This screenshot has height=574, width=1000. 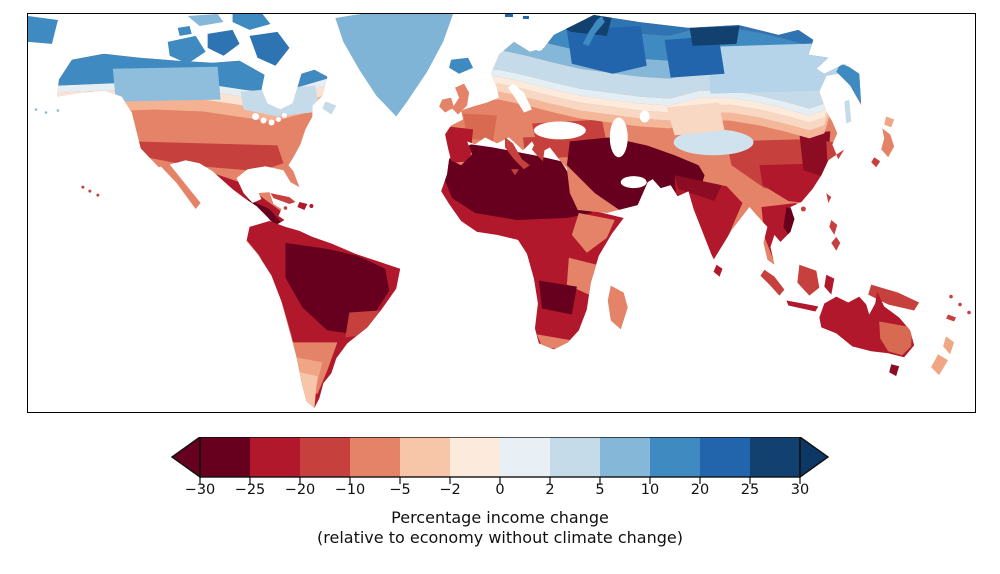 What do you see at coordinates (517, 153) in the screenshot?
I see `italy` at bounding box center [517, 153].